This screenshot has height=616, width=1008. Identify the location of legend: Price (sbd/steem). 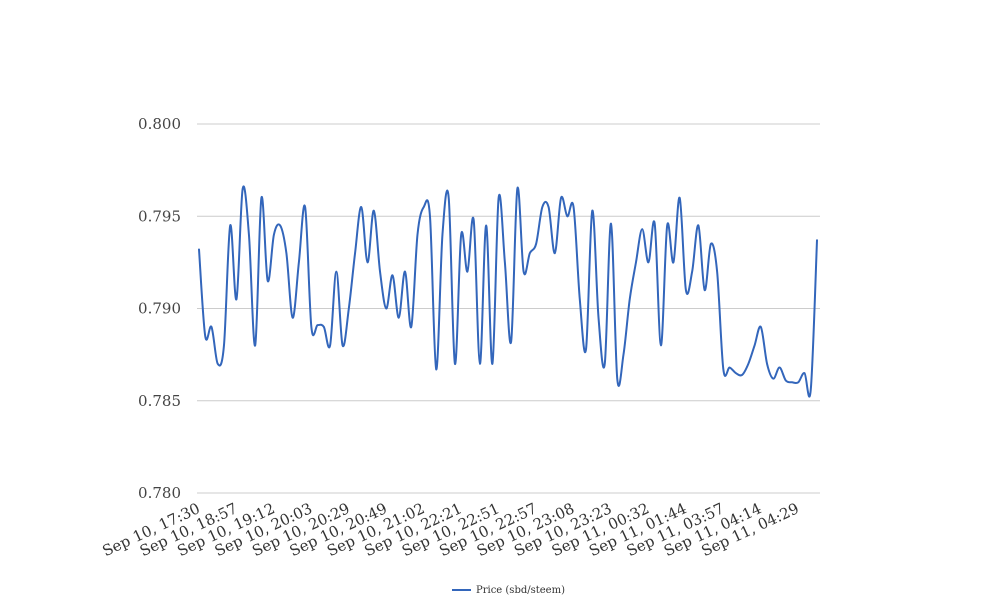
(508, 590).